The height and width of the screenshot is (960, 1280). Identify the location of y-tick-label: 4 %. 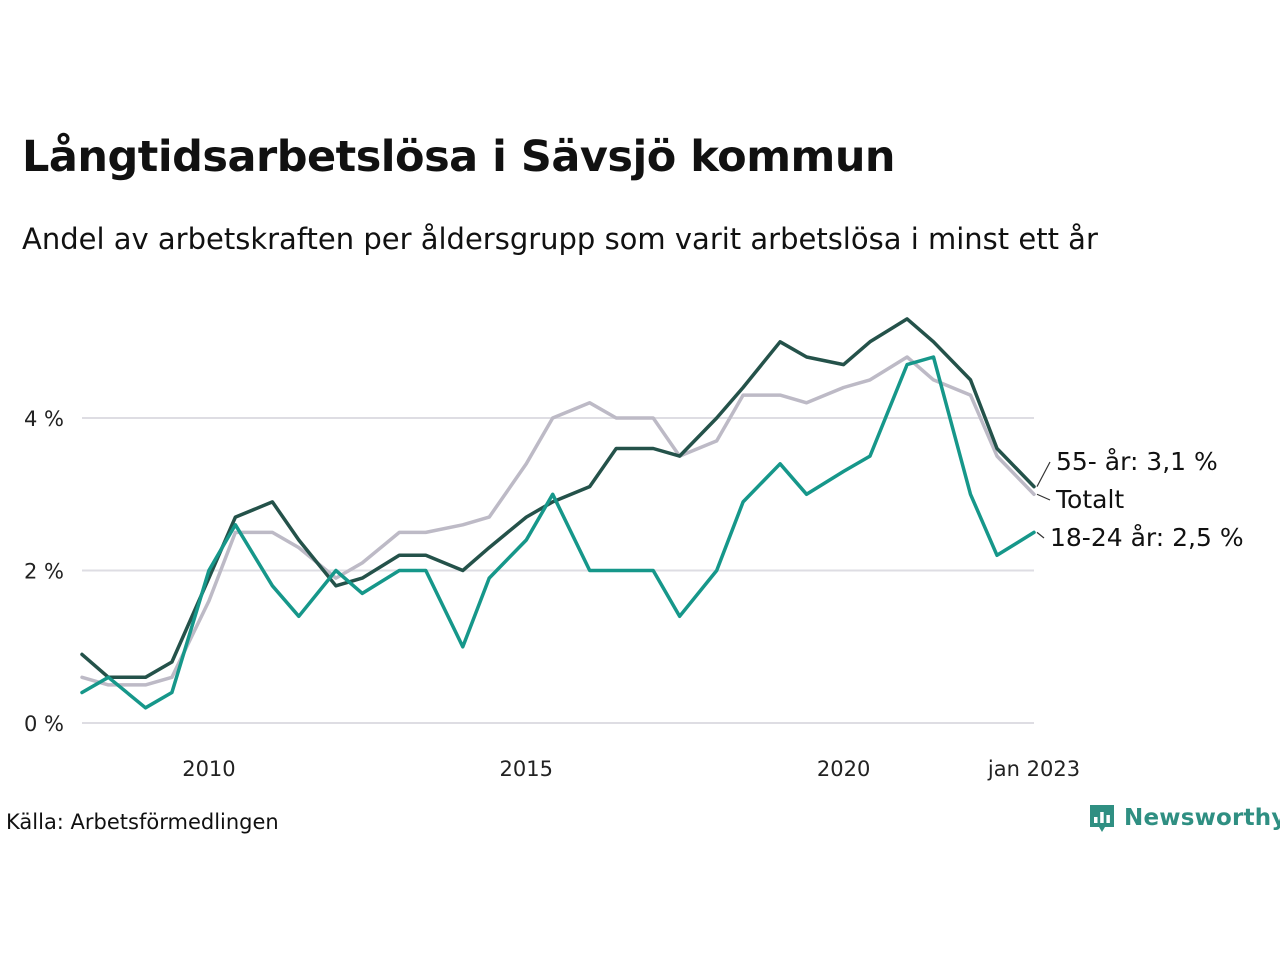
(44, 419).